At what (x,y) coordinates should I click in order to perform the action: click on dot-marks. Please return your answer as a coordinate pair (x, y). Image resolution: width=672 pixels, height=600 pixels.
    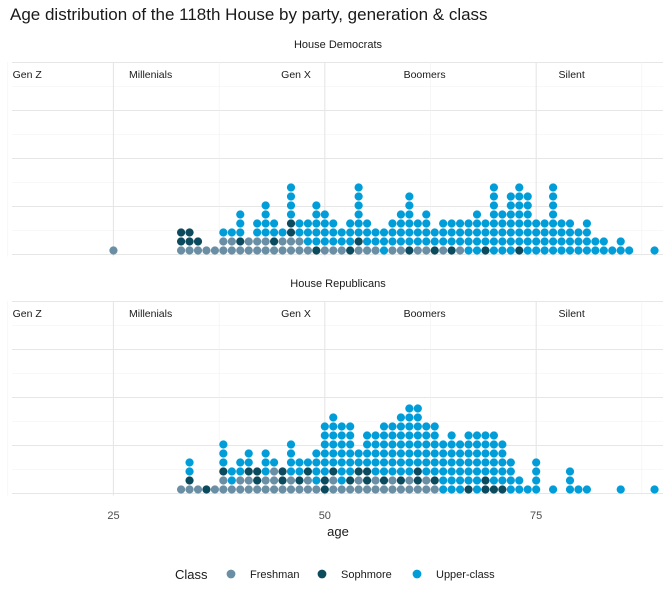
    Looking at the image, I should click on (417, 449).